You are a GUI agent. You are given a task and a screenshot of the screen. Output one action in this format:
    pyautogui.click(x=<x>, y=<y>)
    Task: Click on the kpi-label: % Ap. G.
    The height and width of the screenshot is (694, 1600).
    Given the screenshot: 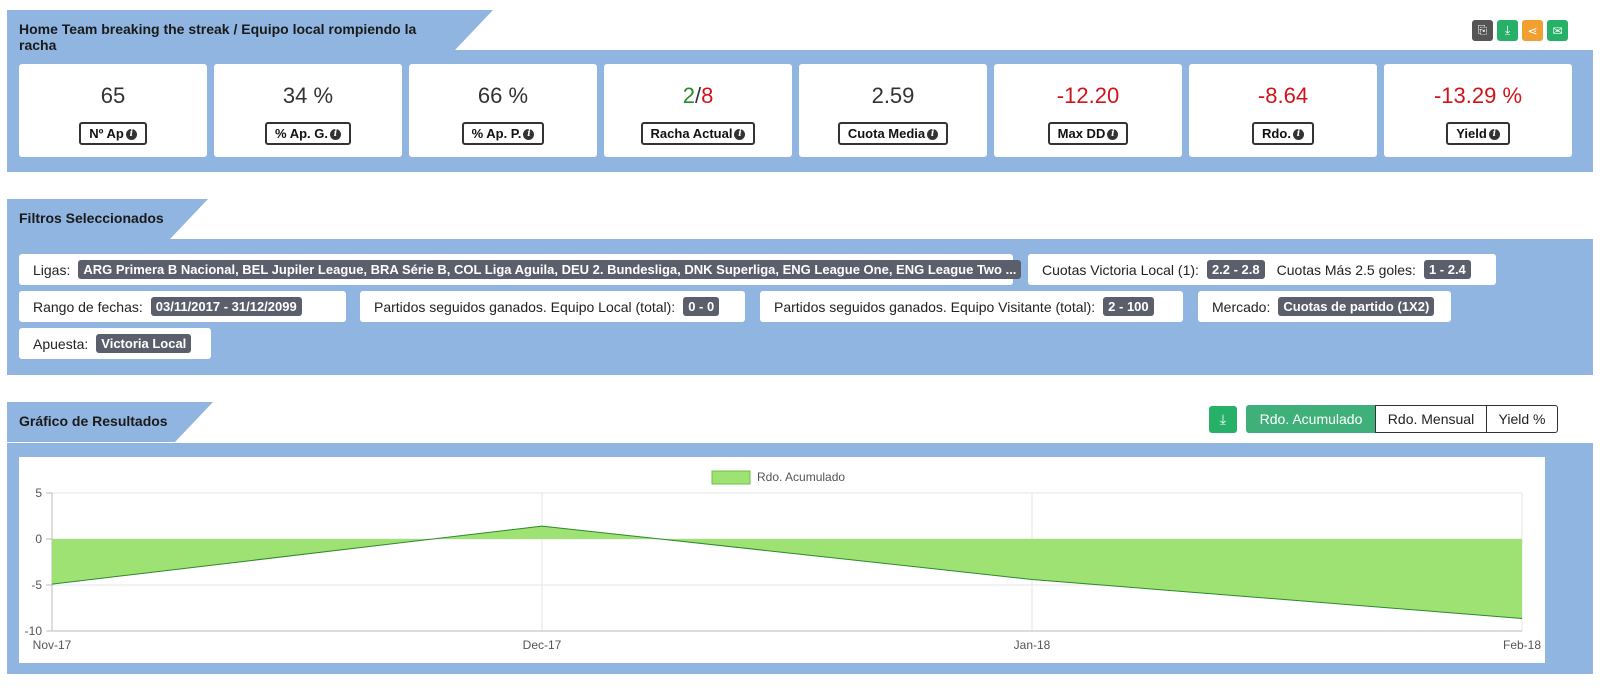 What is the action you would take?
    pyautogui.click(x=301, y=133)
    